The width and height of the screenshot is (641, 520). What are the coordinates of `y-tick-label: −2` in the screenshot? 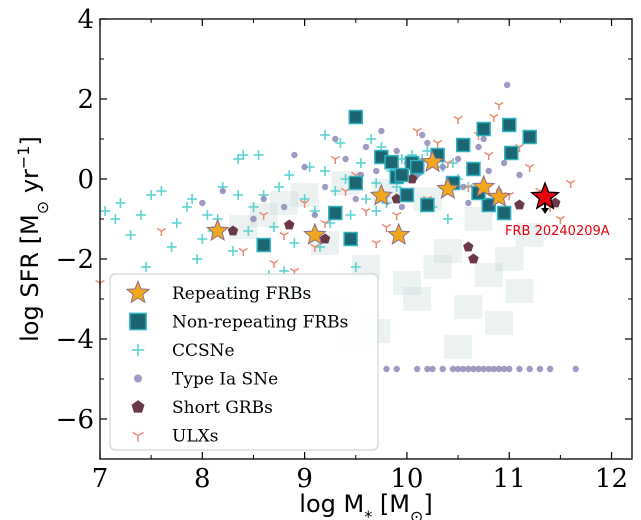 It's located at (75, 260).